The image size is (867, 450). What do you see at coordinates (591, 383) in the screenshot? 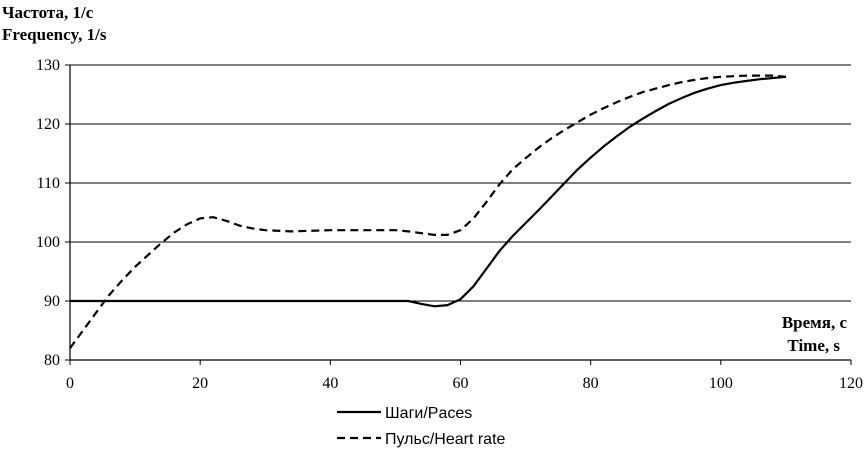
I see `x-tick-label-80: 80` at bounding box center [591, 383].